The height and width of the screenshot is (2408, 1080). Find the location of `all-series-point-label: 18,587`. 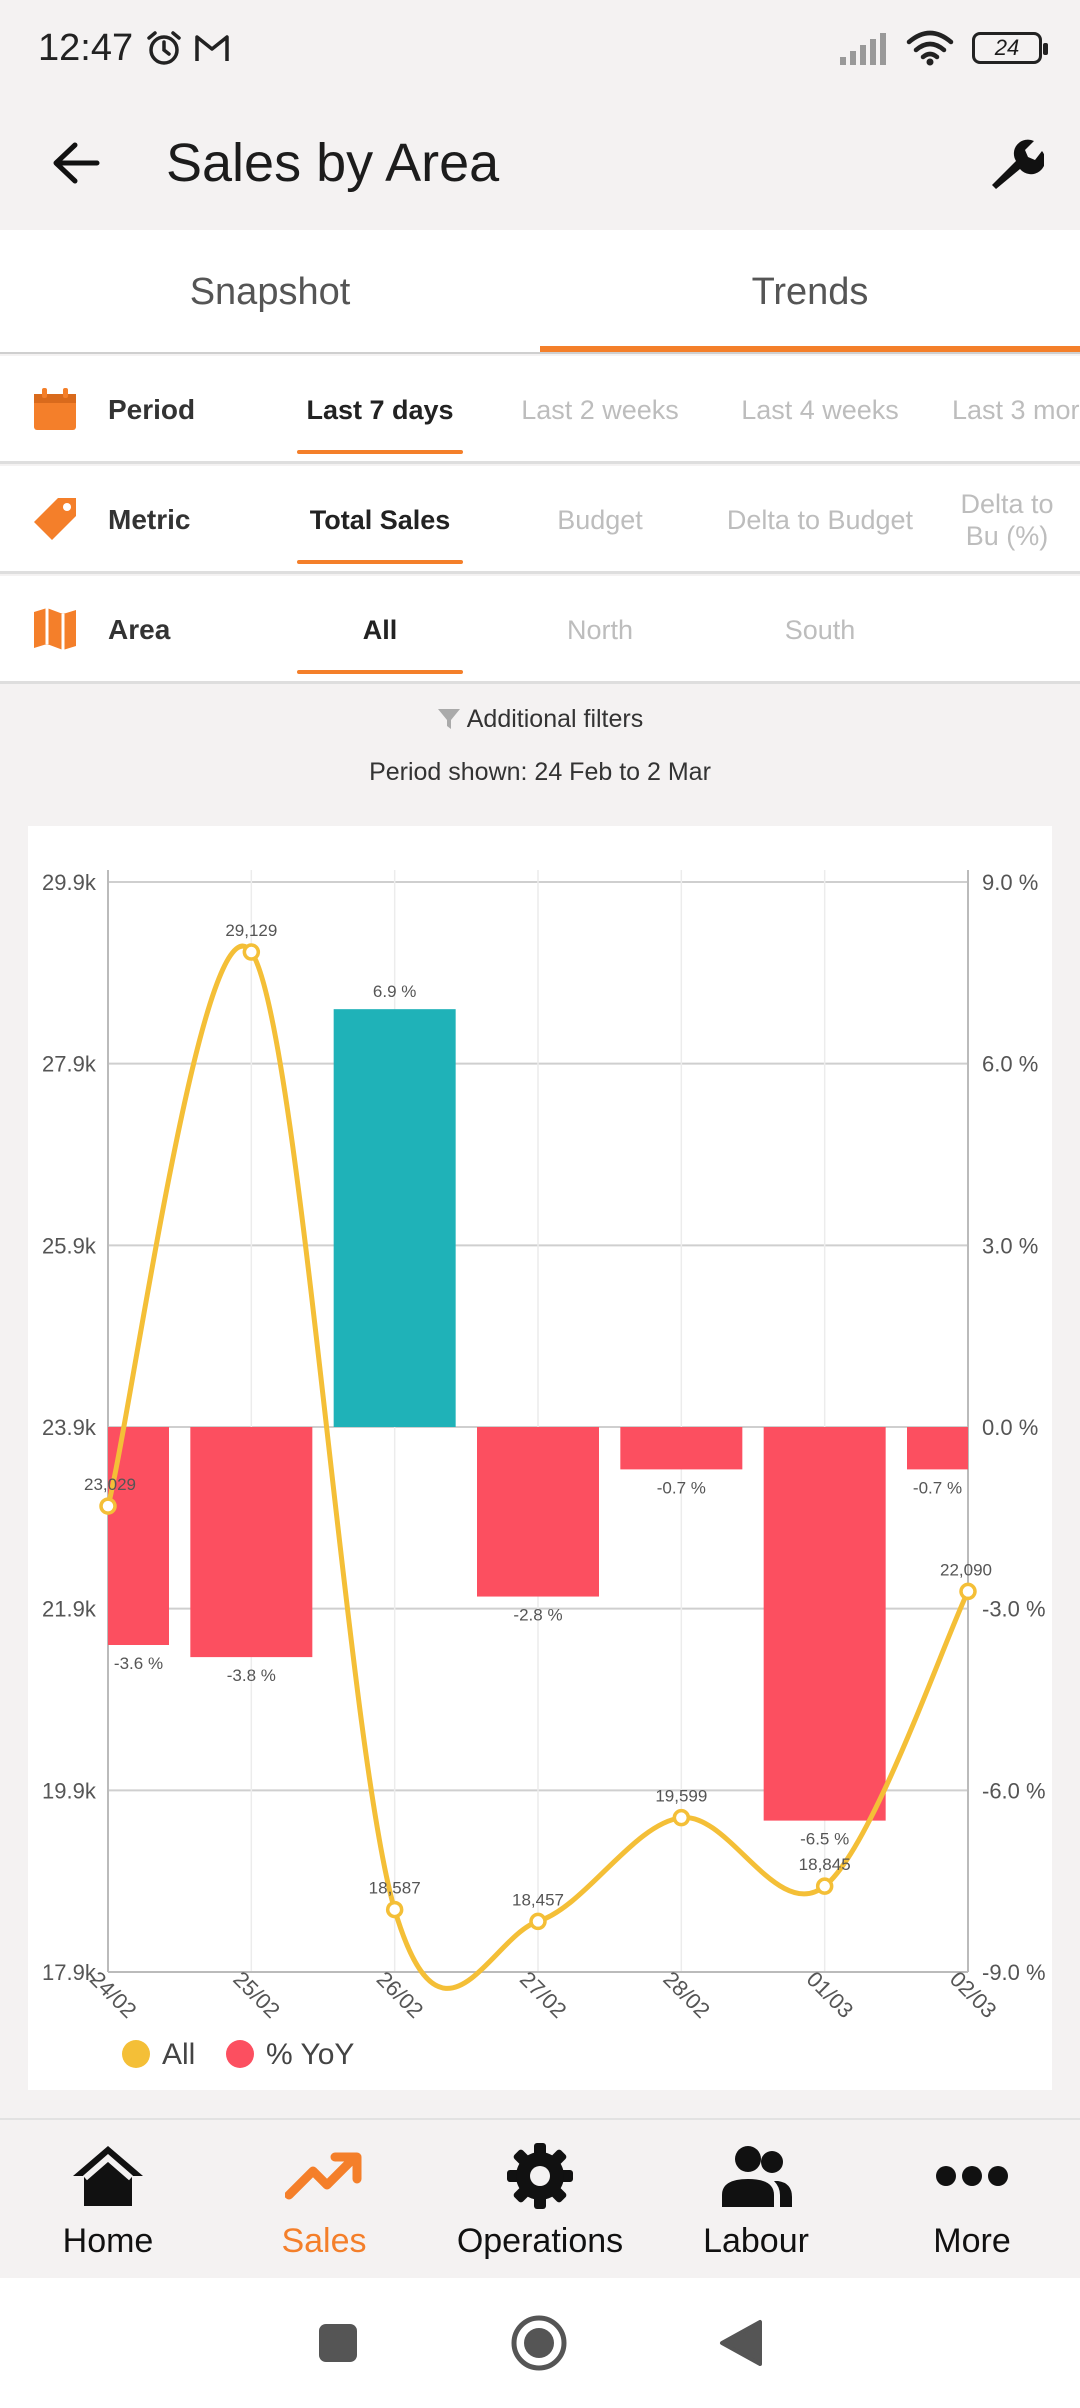

all-series-point-label: 18,587 is located at coordinates (395, 1888).